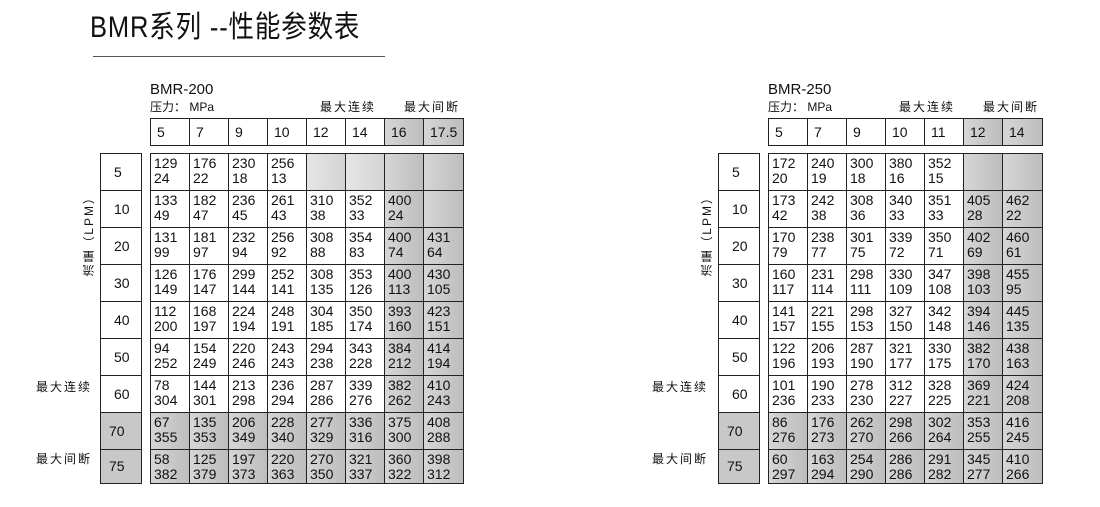 The image size is (1100, 507). What do you see at coordinates (439, 348) in the screenshot?
I see `speed-value: 414` at bounding box center [439, 348].